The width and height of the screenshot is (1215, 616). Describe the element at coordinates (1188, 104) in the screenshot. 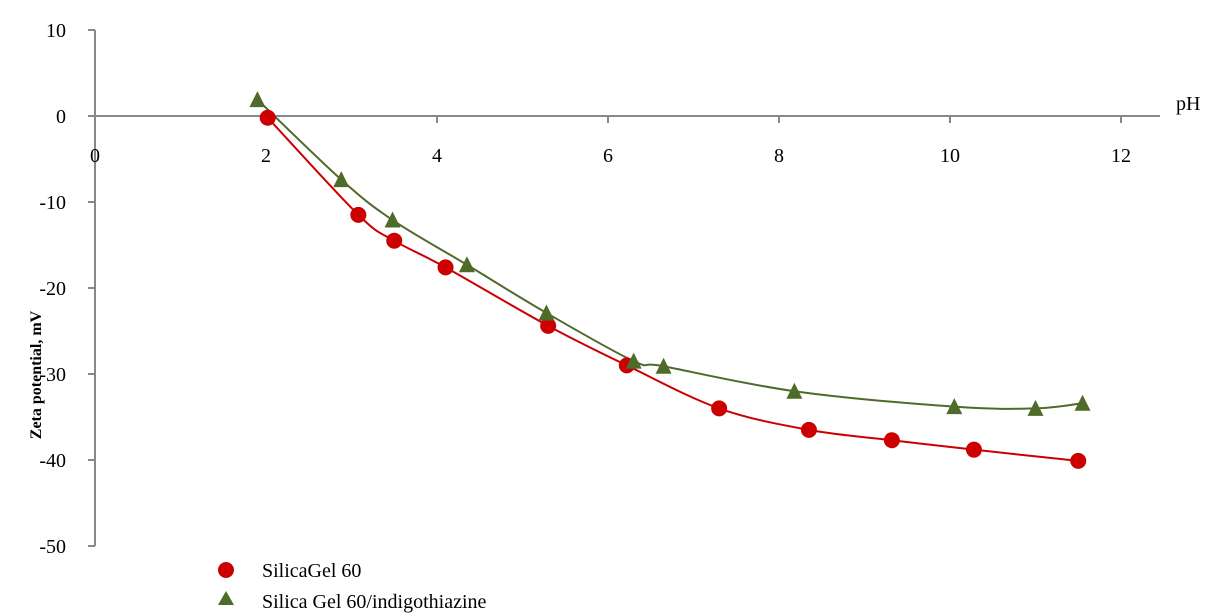

I see `x-axis-label: pH` at that location.